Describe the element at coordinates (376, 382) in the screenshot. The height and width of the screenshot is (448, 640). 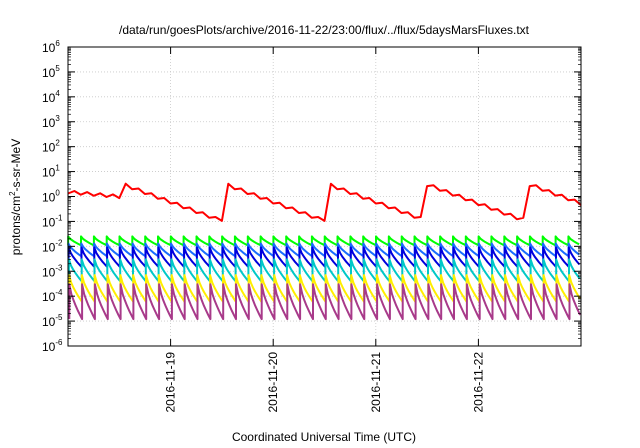
I see `x-tick-label: 2016-11-21` at that location.